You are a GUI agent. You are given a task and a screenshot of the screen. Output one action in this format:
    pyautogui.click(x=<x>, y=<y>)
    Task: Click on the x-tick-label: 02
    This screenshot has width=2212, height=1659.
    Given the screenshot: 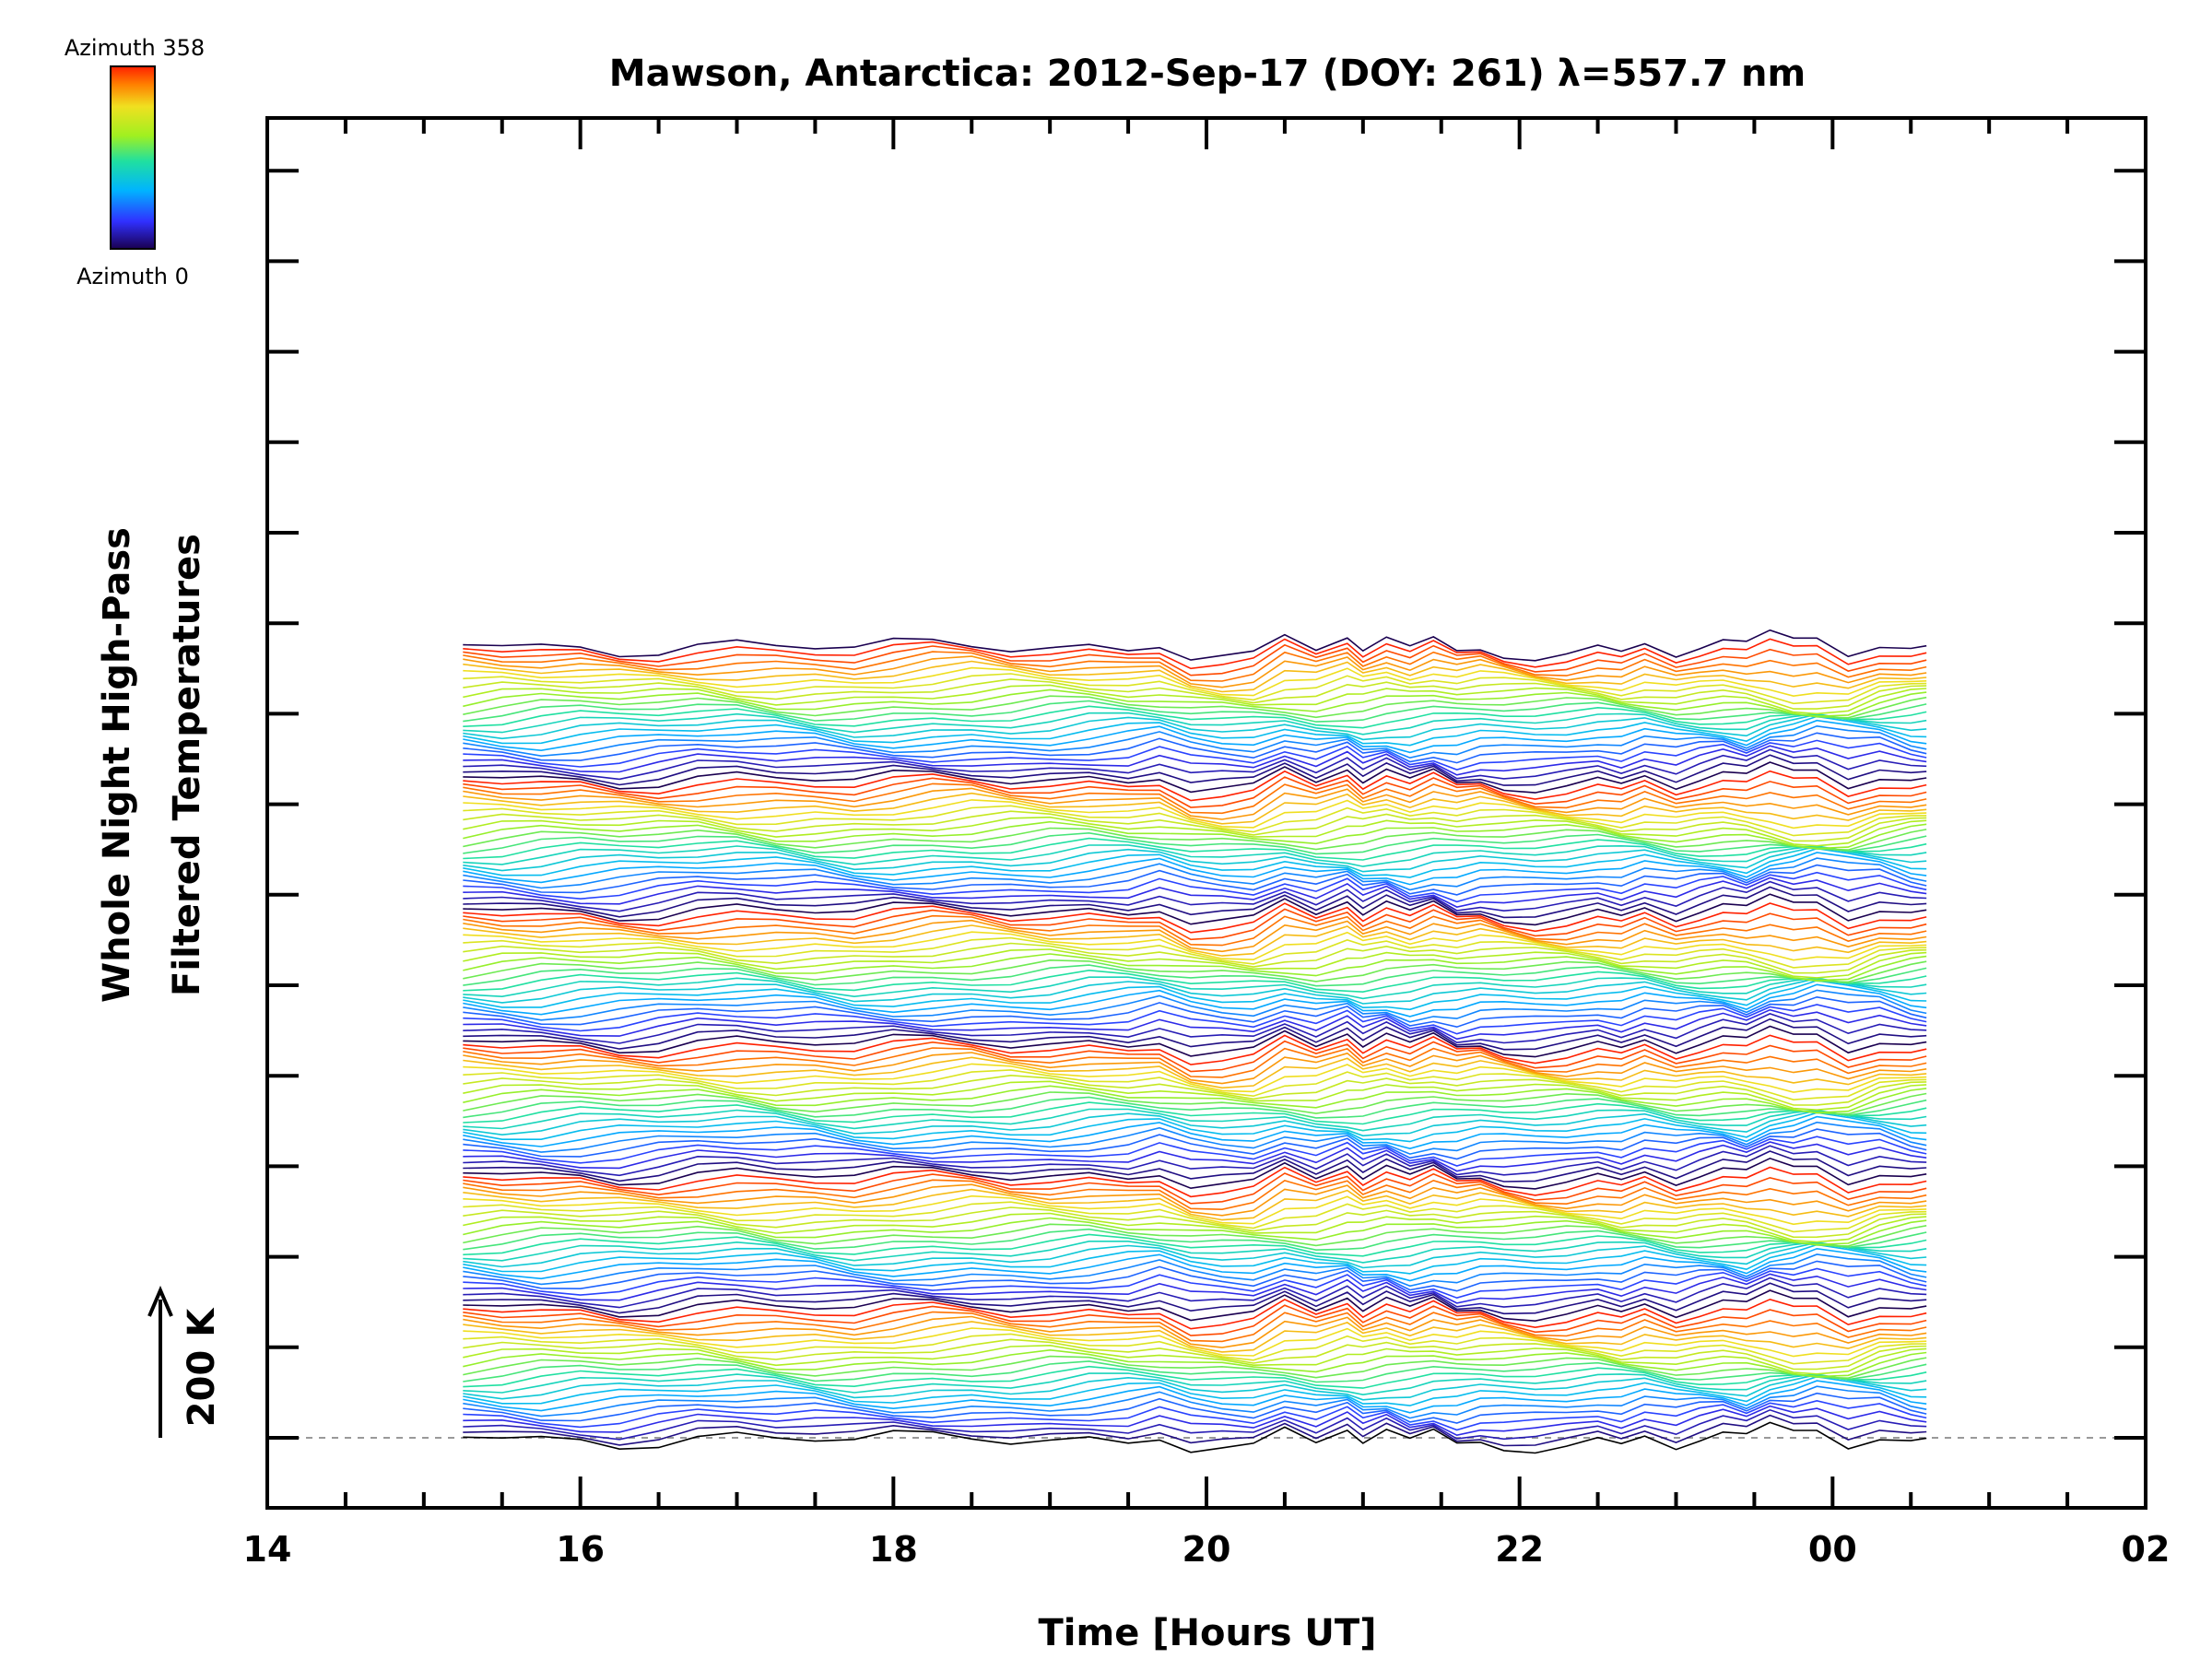 What is the action you would take?
    pyautogui.click(x=2146, y=1549)
    